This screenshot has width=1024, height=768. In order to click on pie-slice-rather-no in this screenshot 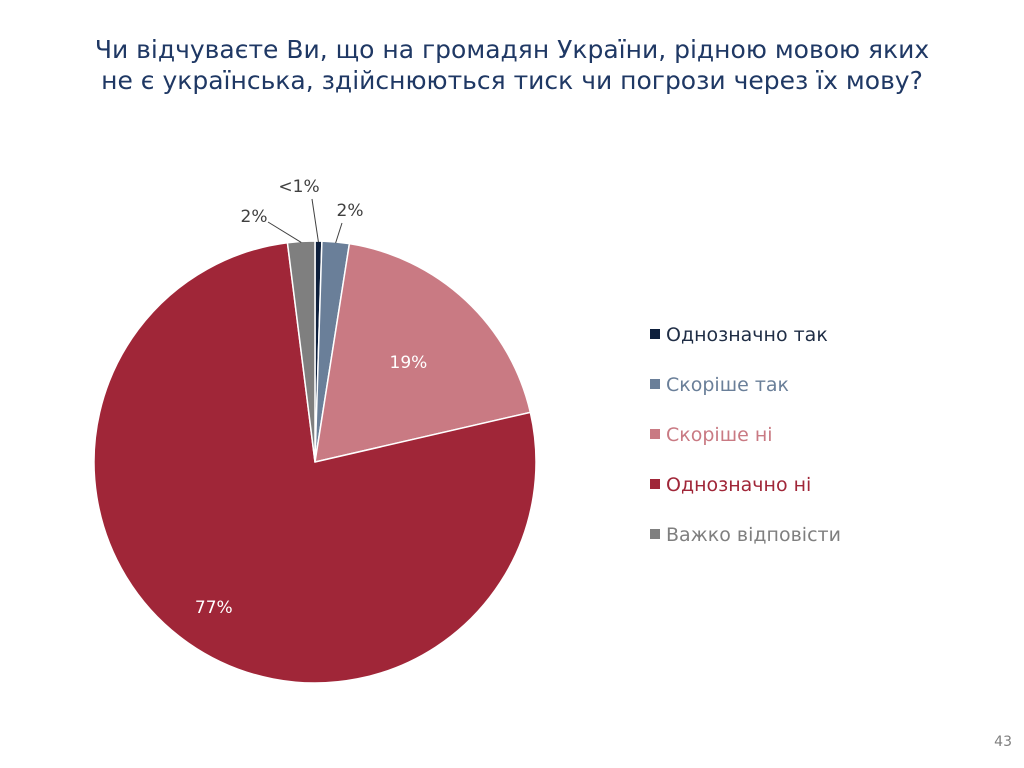, I will do `click(423, 352)`.